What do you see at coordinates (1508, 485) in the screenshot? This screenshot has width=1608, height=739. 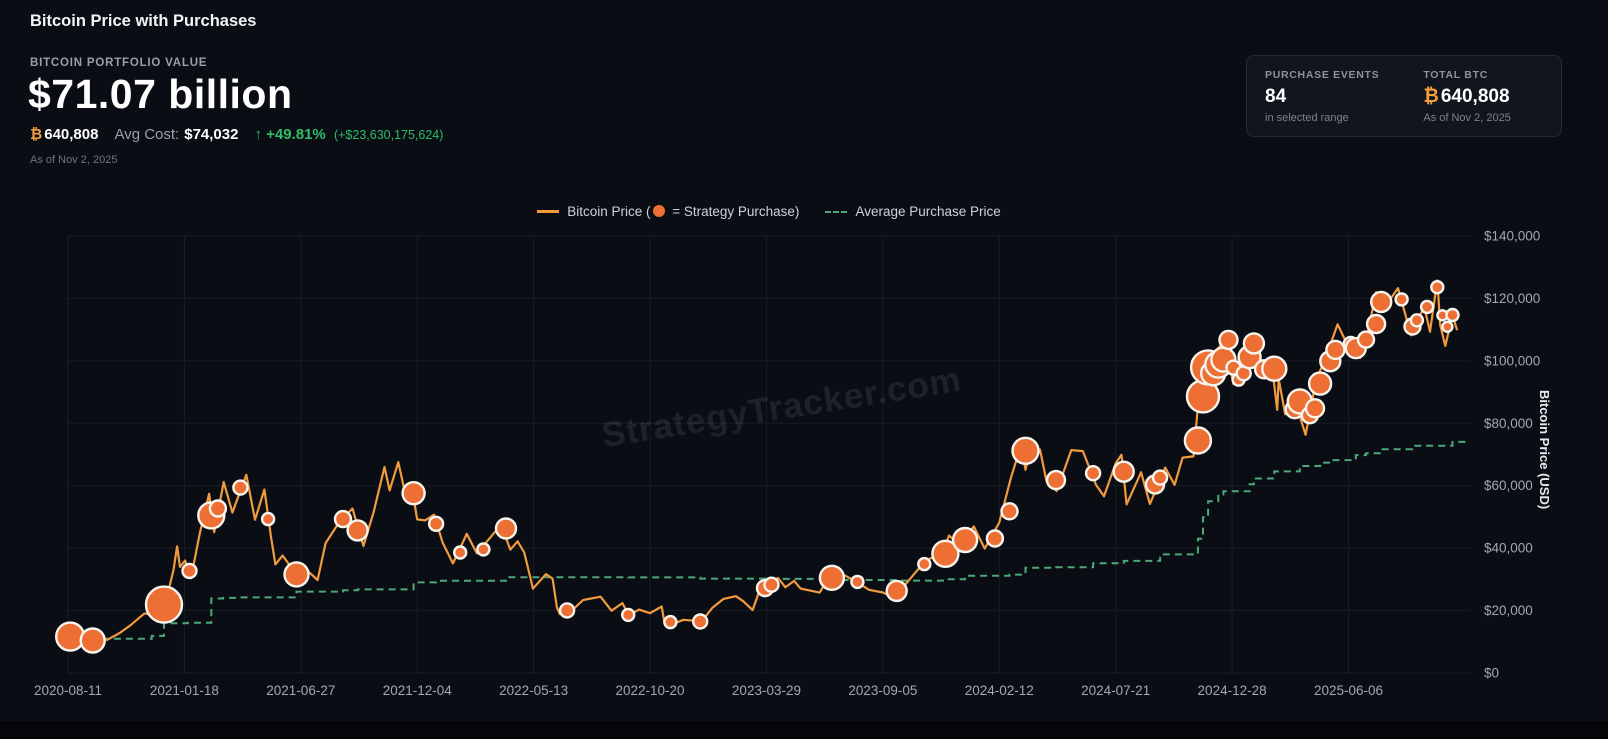 I see `y-axis-tick-label: $60,000` at bounding box center [1508, 485].